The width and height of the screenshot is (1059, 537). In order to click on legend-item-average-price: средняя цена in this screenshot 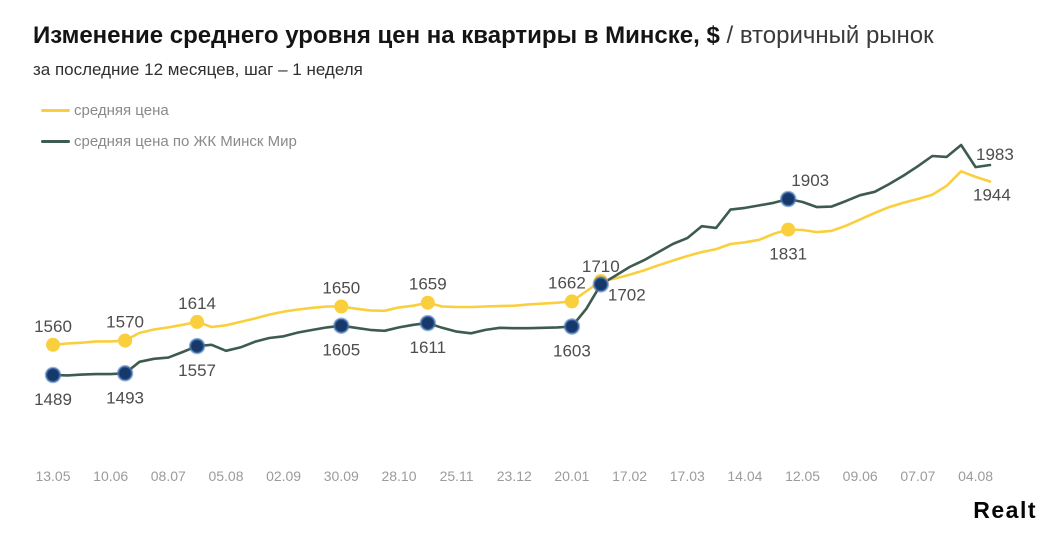, I will do `click(169, 110)`.